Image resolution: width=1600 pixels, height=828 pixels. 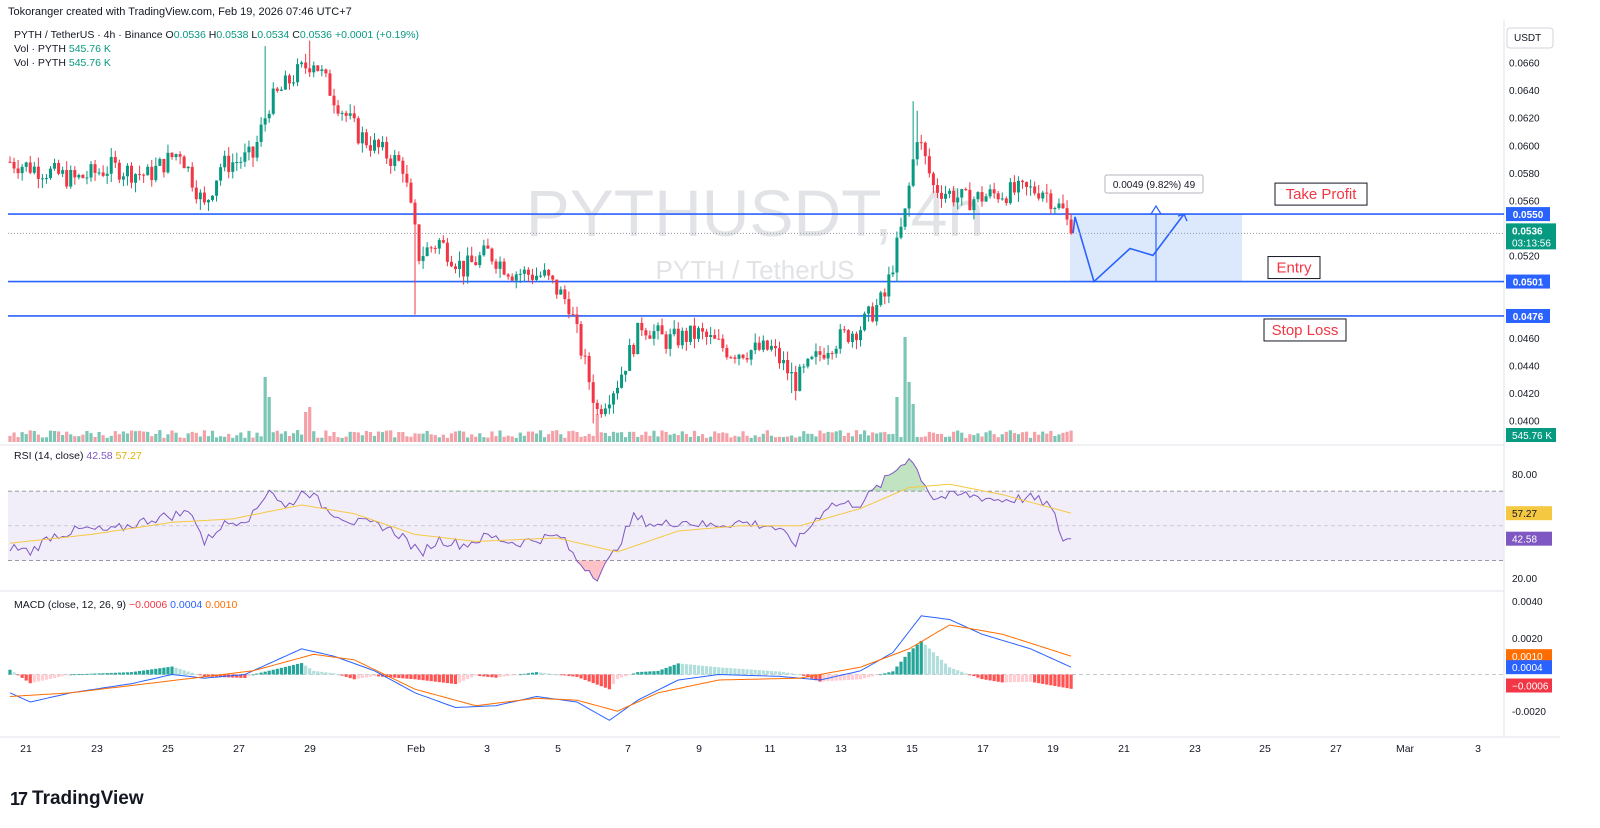 I want to click on rsi-legend: RSI (14, close) 42.58 57.27, so click(x=78, y=456).